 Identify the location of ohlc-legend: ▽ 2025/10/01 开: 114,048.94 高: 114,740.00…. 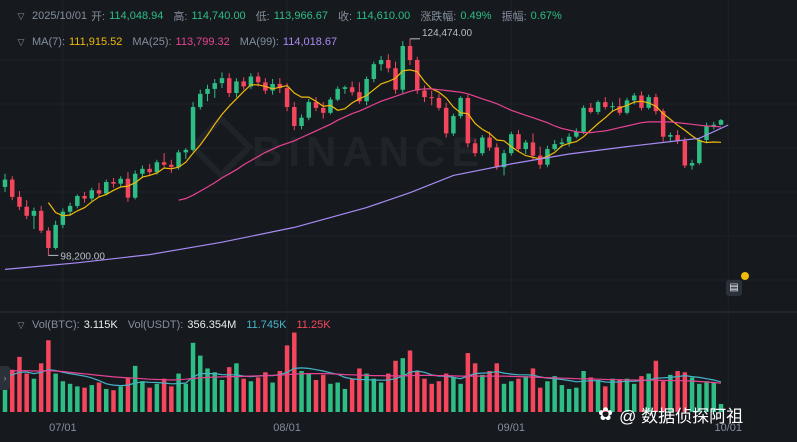
(291, 16).